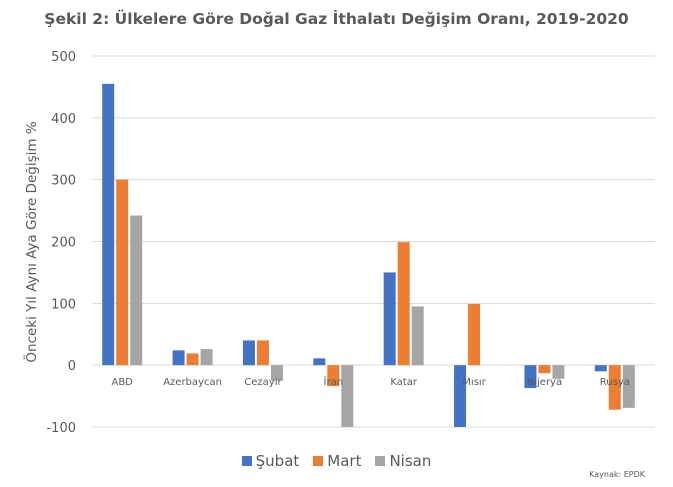 This screenshot has width=673, height=487. Describe the element at coordinates (122, 382) in the screenshot. I see `x-tick-label: ABD` at that location.